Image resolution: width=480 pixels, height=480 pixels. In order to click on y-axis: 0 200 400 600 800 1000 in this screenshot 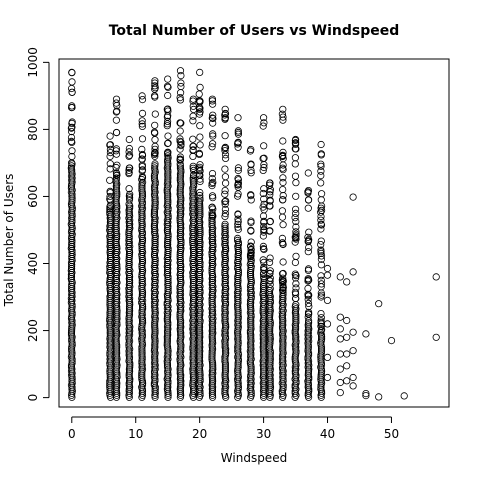, I will do `click(38, 224)`.